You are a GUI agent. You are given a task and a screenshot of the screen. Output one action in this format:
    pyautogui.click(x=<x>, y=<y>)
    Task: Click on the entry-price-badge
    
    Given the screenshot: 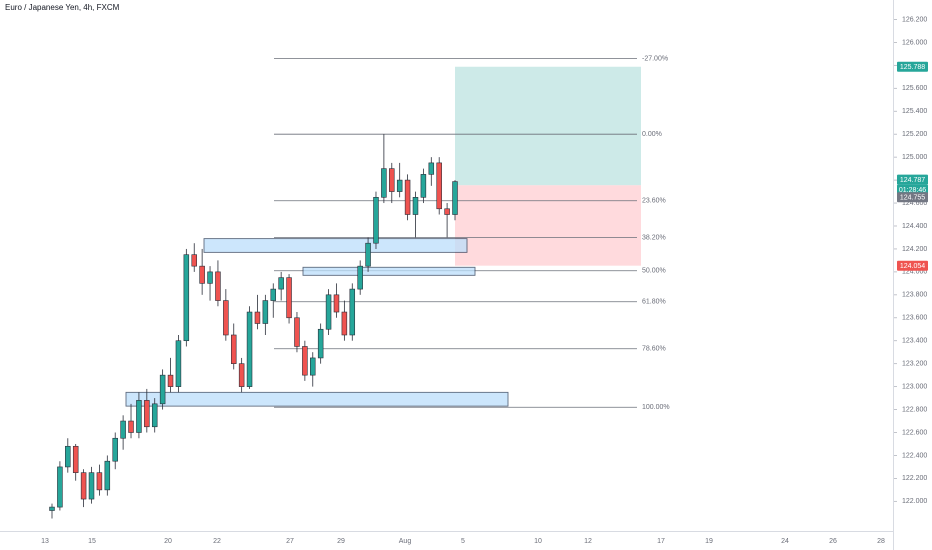 What is the action you would take?
    pyautogui.click(x=912, y=197)
    